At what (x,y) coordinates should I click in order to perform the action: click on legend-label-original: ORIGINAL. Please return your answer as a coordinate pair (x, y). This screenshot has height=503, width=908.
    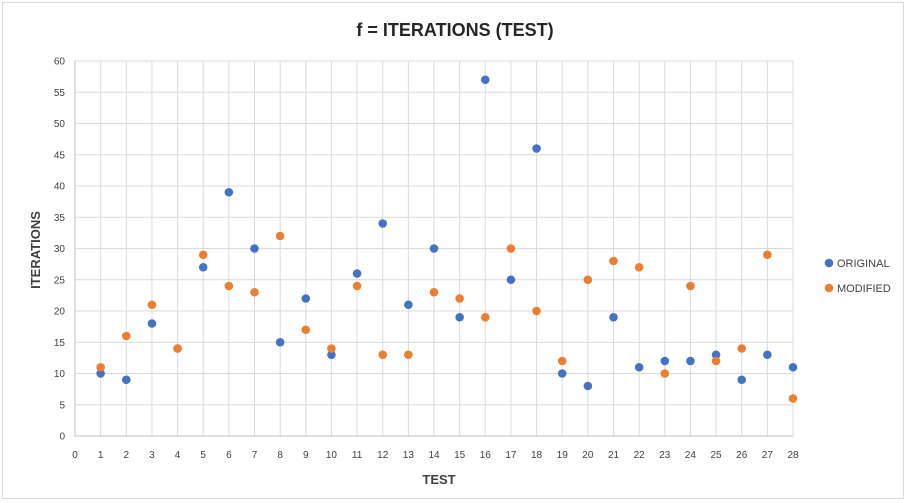
    Looking at the image, I should click on (863, 264).